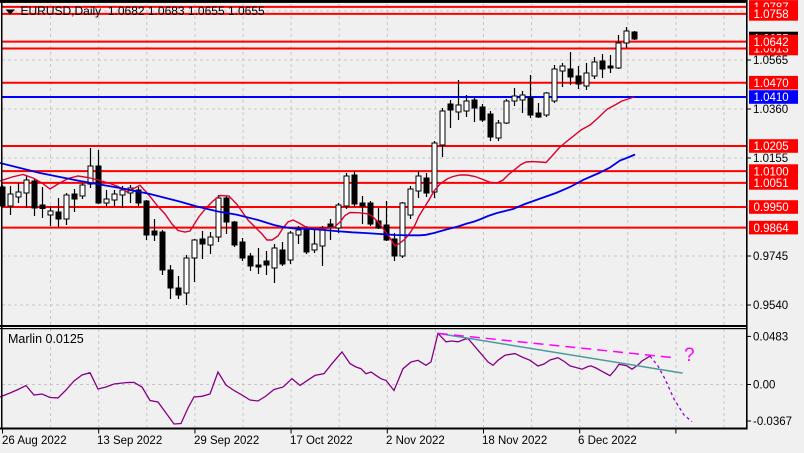 Image resolution: width=804 pixels, height=453 pixels. What do you see at coordinates (770, 61) in the screenshot?
I see `svg-text: 1.0565` at bounding box center [770, 61].